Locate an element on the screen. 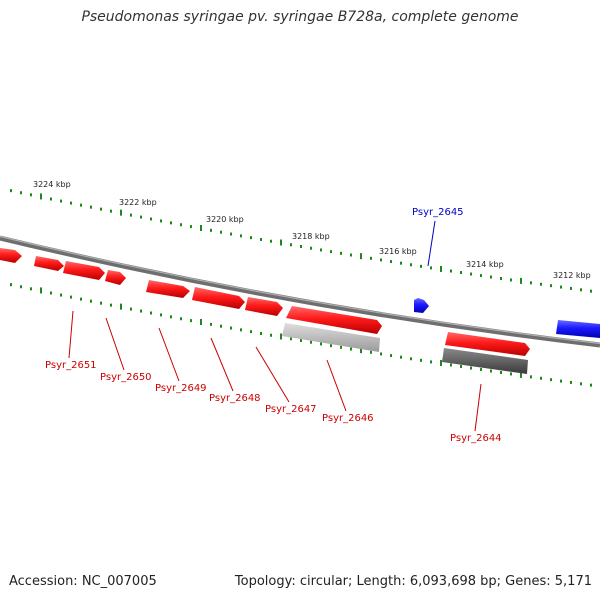 This screenshot has width=600, height=600. tick-label: 3212 kbp is located at coordinates (572, 275).